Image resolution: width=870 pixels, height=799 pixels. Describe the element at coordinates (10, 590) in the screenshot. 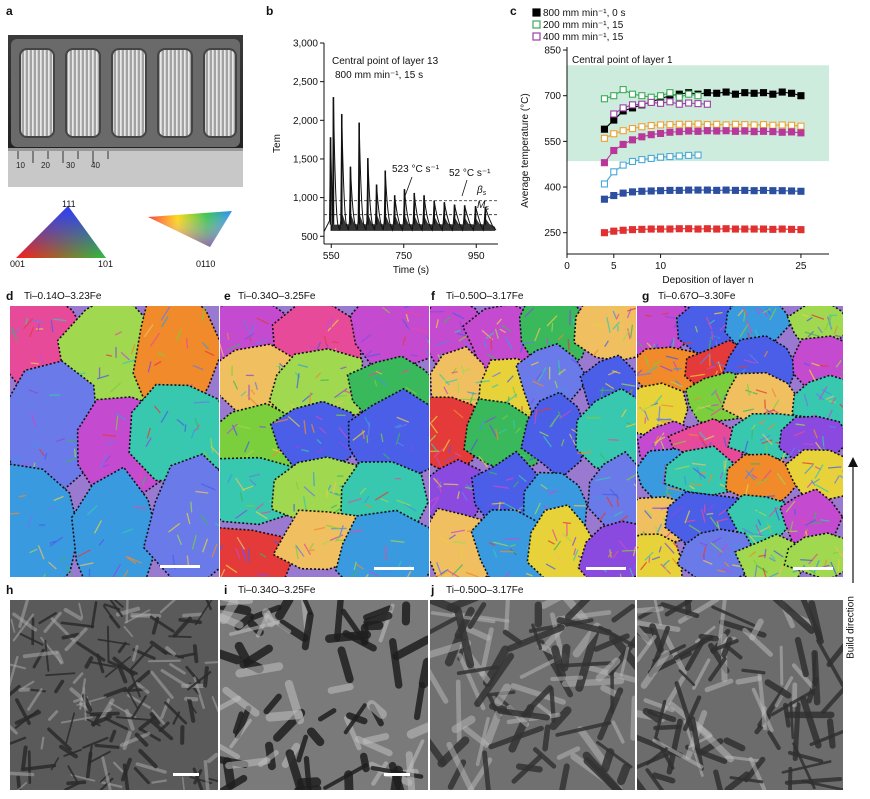

I see `panel-label-h: h` at that location.